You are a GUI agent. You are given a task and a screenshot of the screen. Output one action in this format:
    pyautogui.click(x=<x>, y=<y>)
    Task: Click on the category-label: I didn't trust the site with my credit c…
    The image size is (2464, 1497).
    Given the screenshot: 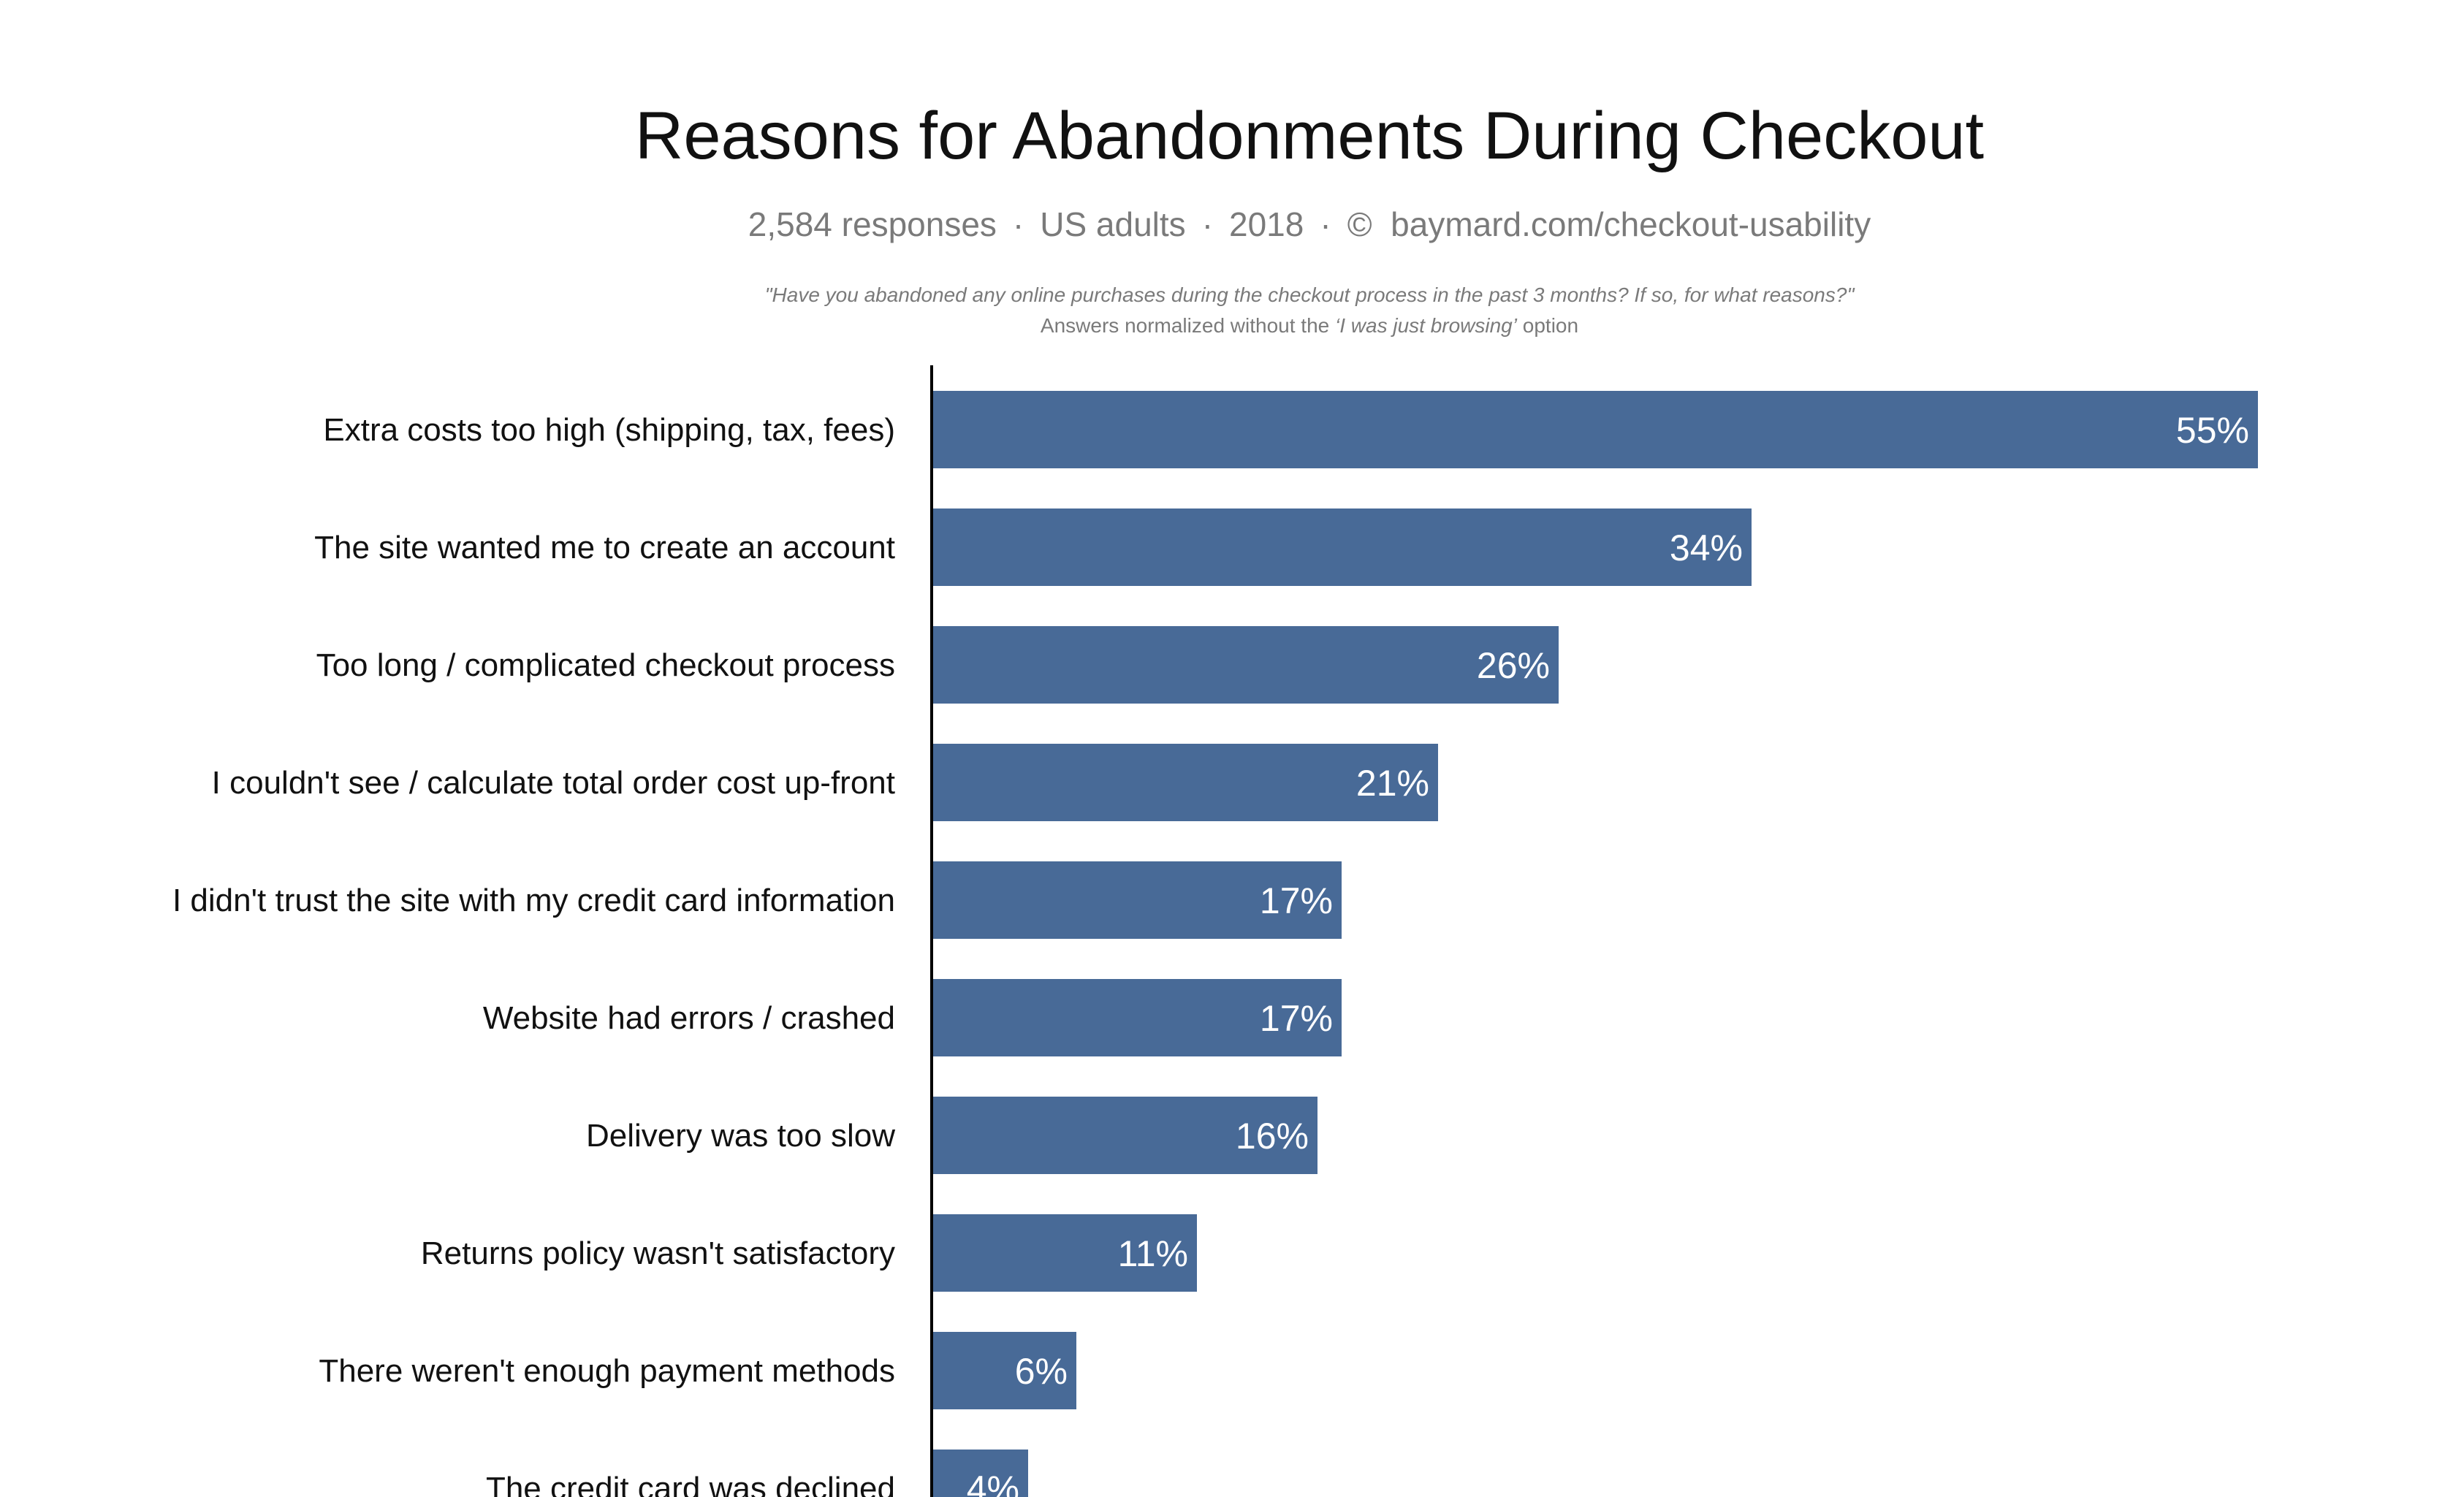 What is the action you would take?
    pyautogui.click(x=533, y=900)
    